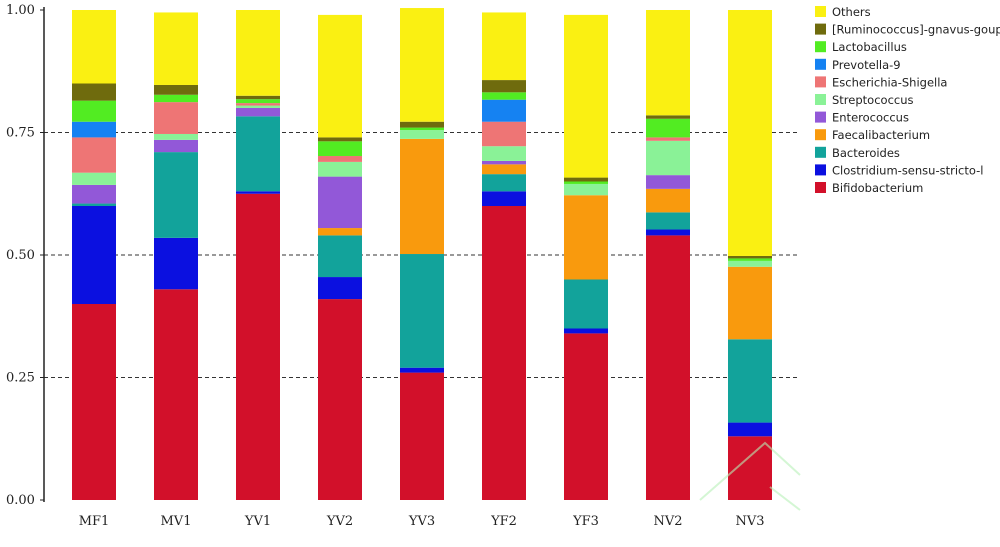  What do you see at coordinates (339, 521) in the screenshot?
I see `x-tick-label: YV2` at bounding box center [339, 521].